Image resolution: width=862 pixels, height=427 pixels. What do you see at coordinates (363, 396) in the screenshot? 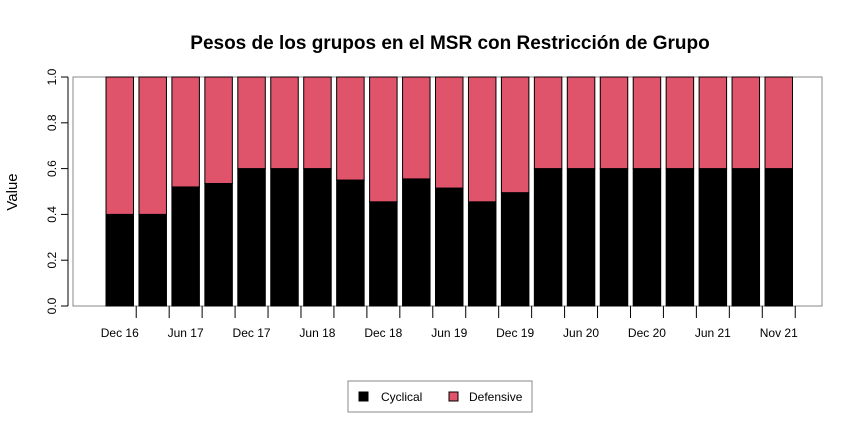
I see `legend-swatch-cyclical` at bounding box center [363, 396].